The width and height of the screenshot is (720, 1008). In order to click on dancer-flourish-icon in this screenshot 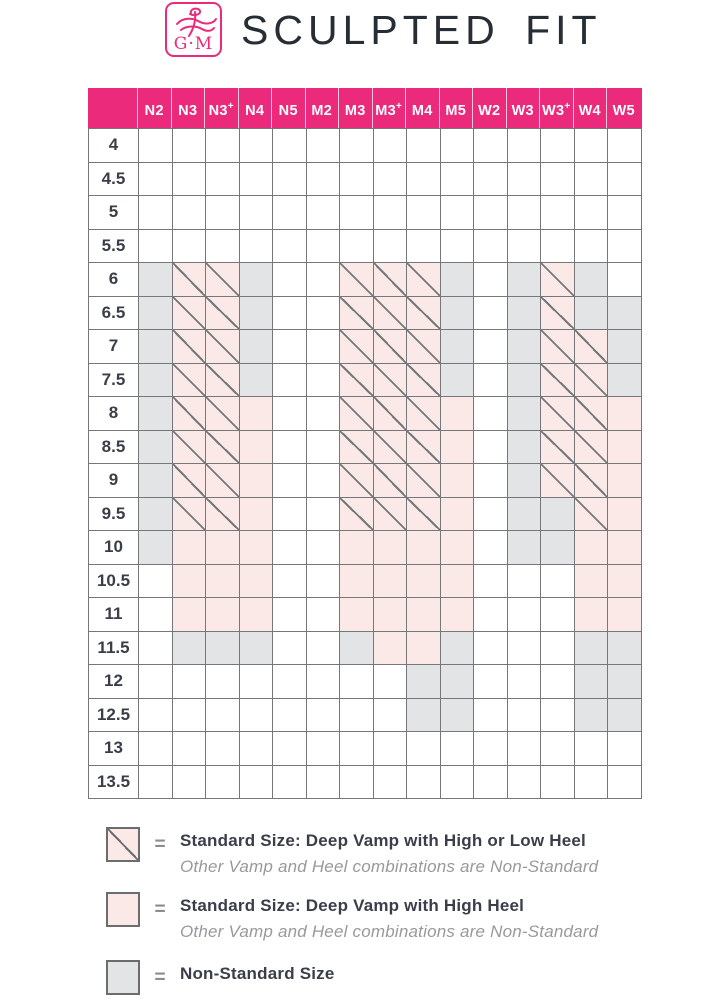, I will do `click(196, 22)`.